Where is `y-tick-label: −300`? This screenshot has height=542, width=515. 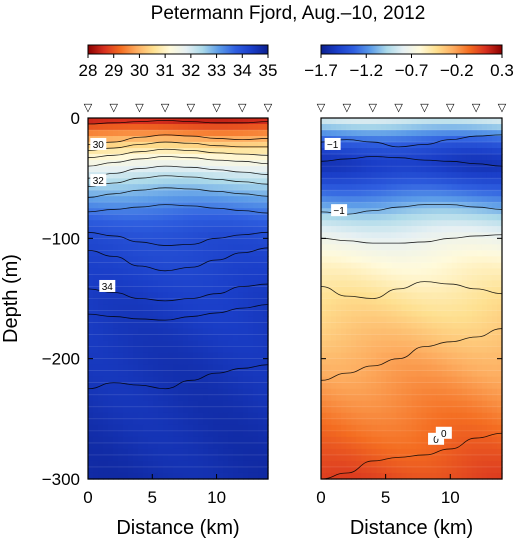 y-tick-label: −300 is located at coordinates (61, 479).